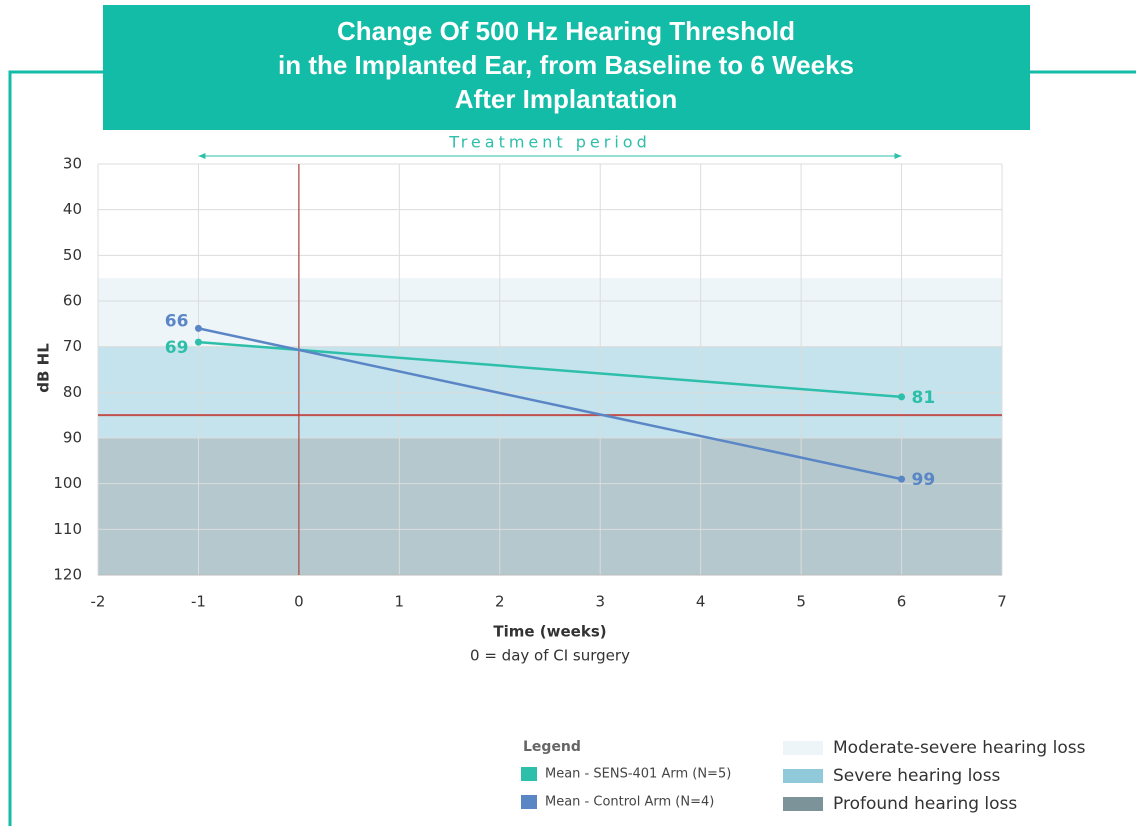 The height and width of the screenshot is (826, 1136). What do you see at coordinates (801, 602) in the screenshot?
I see `x-tick-label: 5` at bounding box center [801, 602].